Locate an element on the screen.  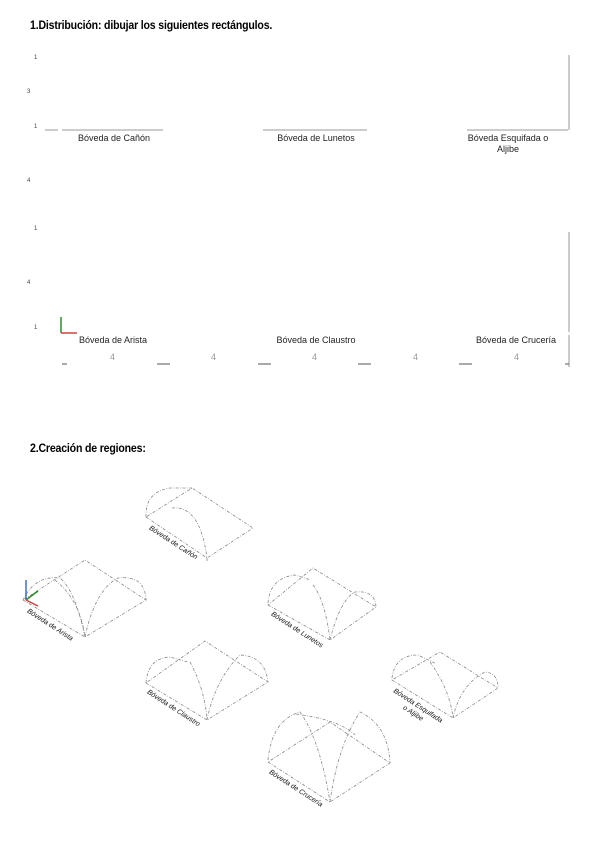
vault-claustro is located at coordinates (207, 680).